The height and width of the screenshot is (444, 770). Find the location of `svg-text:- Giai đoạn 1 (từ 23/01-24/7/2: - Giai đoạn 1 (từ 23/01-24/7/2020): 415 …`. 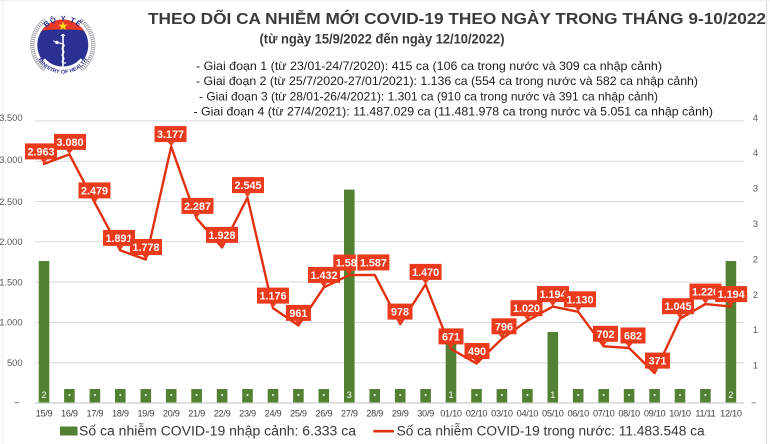

svg-text:- Giai đoạn 1 (từ 23/01-24/7/2: - Giai đoạn 1 (từ 23/01-24/7/2020): 415 … is located at coordinates (429, 66).